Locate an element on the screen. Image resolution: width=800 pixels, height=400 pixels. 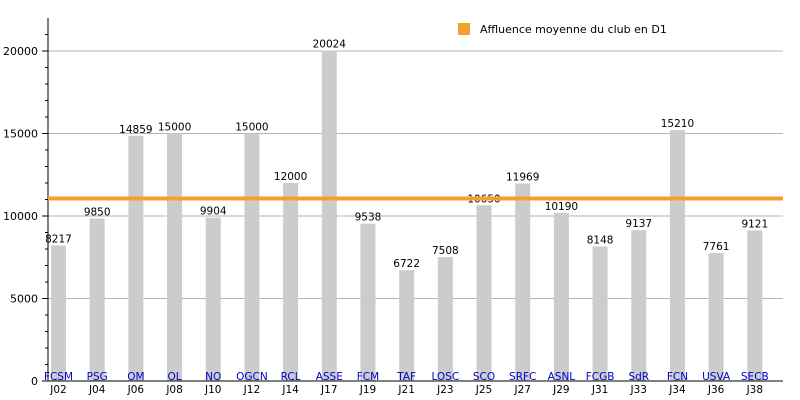
club-label: TAF is located at coordinates (406, 377).